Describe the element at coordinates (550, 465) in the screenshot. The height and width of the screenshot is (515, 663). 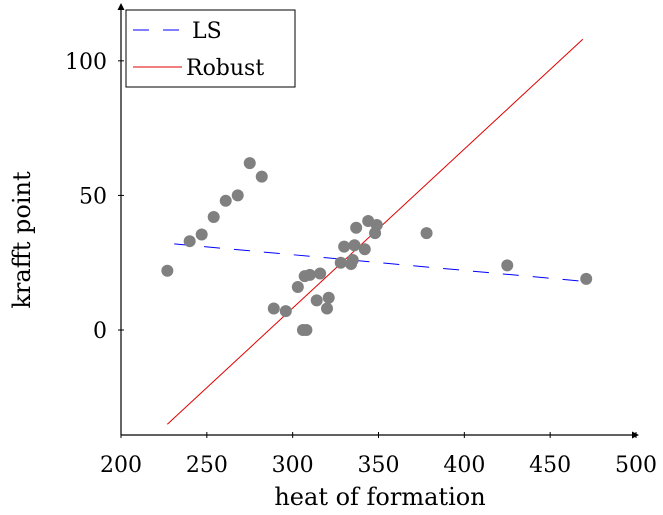
I see `x-tick-label: 450` at that location.